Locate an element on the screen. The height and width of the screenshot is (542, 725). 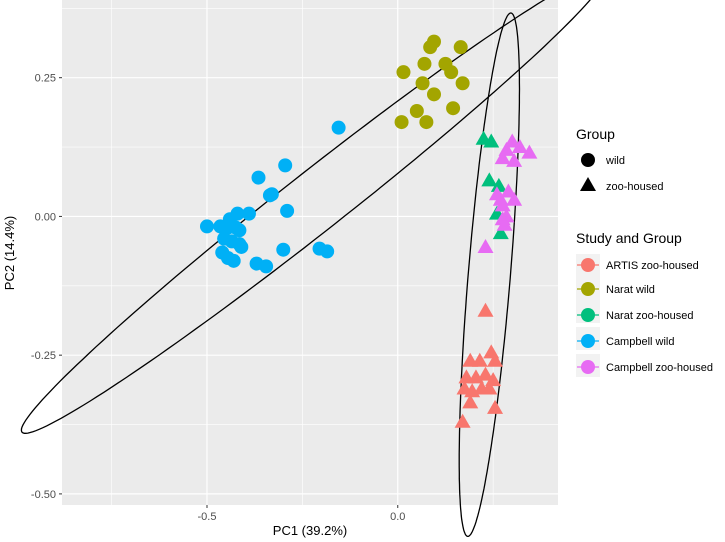
legend-label-campbell-zoo: Campbell zoo-housed is located at coordinates (659, 368).